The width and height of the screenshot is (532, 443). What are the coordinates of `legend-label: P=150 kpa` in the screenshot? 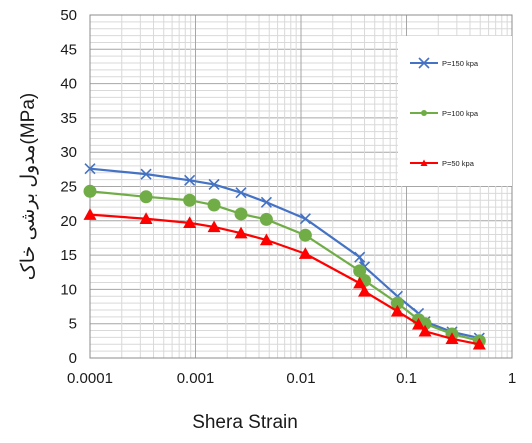 It's located at (460, 63).